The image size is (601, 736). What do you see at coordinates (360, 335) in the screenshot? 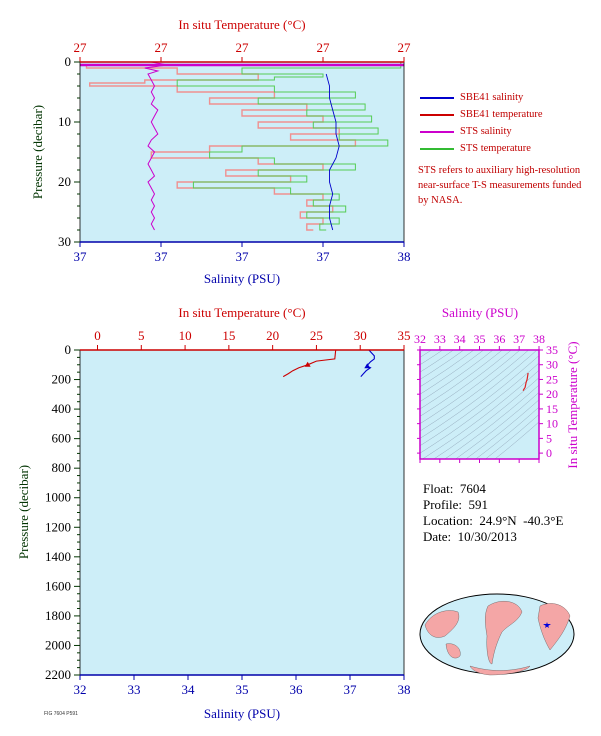
I see `full-profile-top-tick-label: 30` at bounding box center [360, 335].